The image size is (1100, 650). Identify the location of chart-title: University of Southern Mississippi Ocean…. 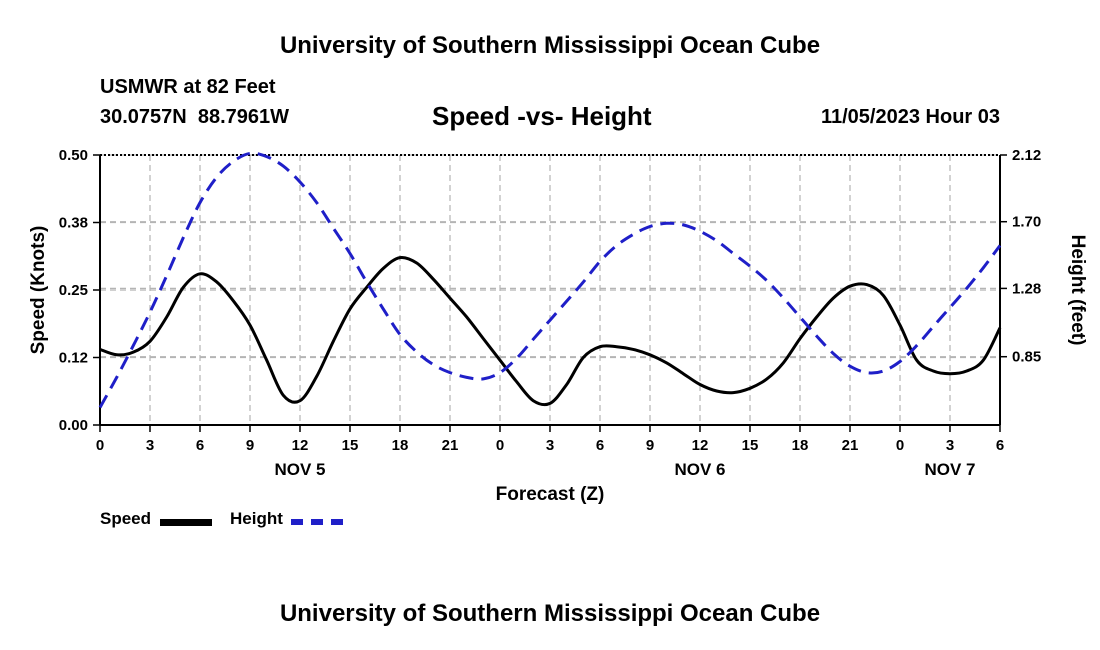
(550, 45).